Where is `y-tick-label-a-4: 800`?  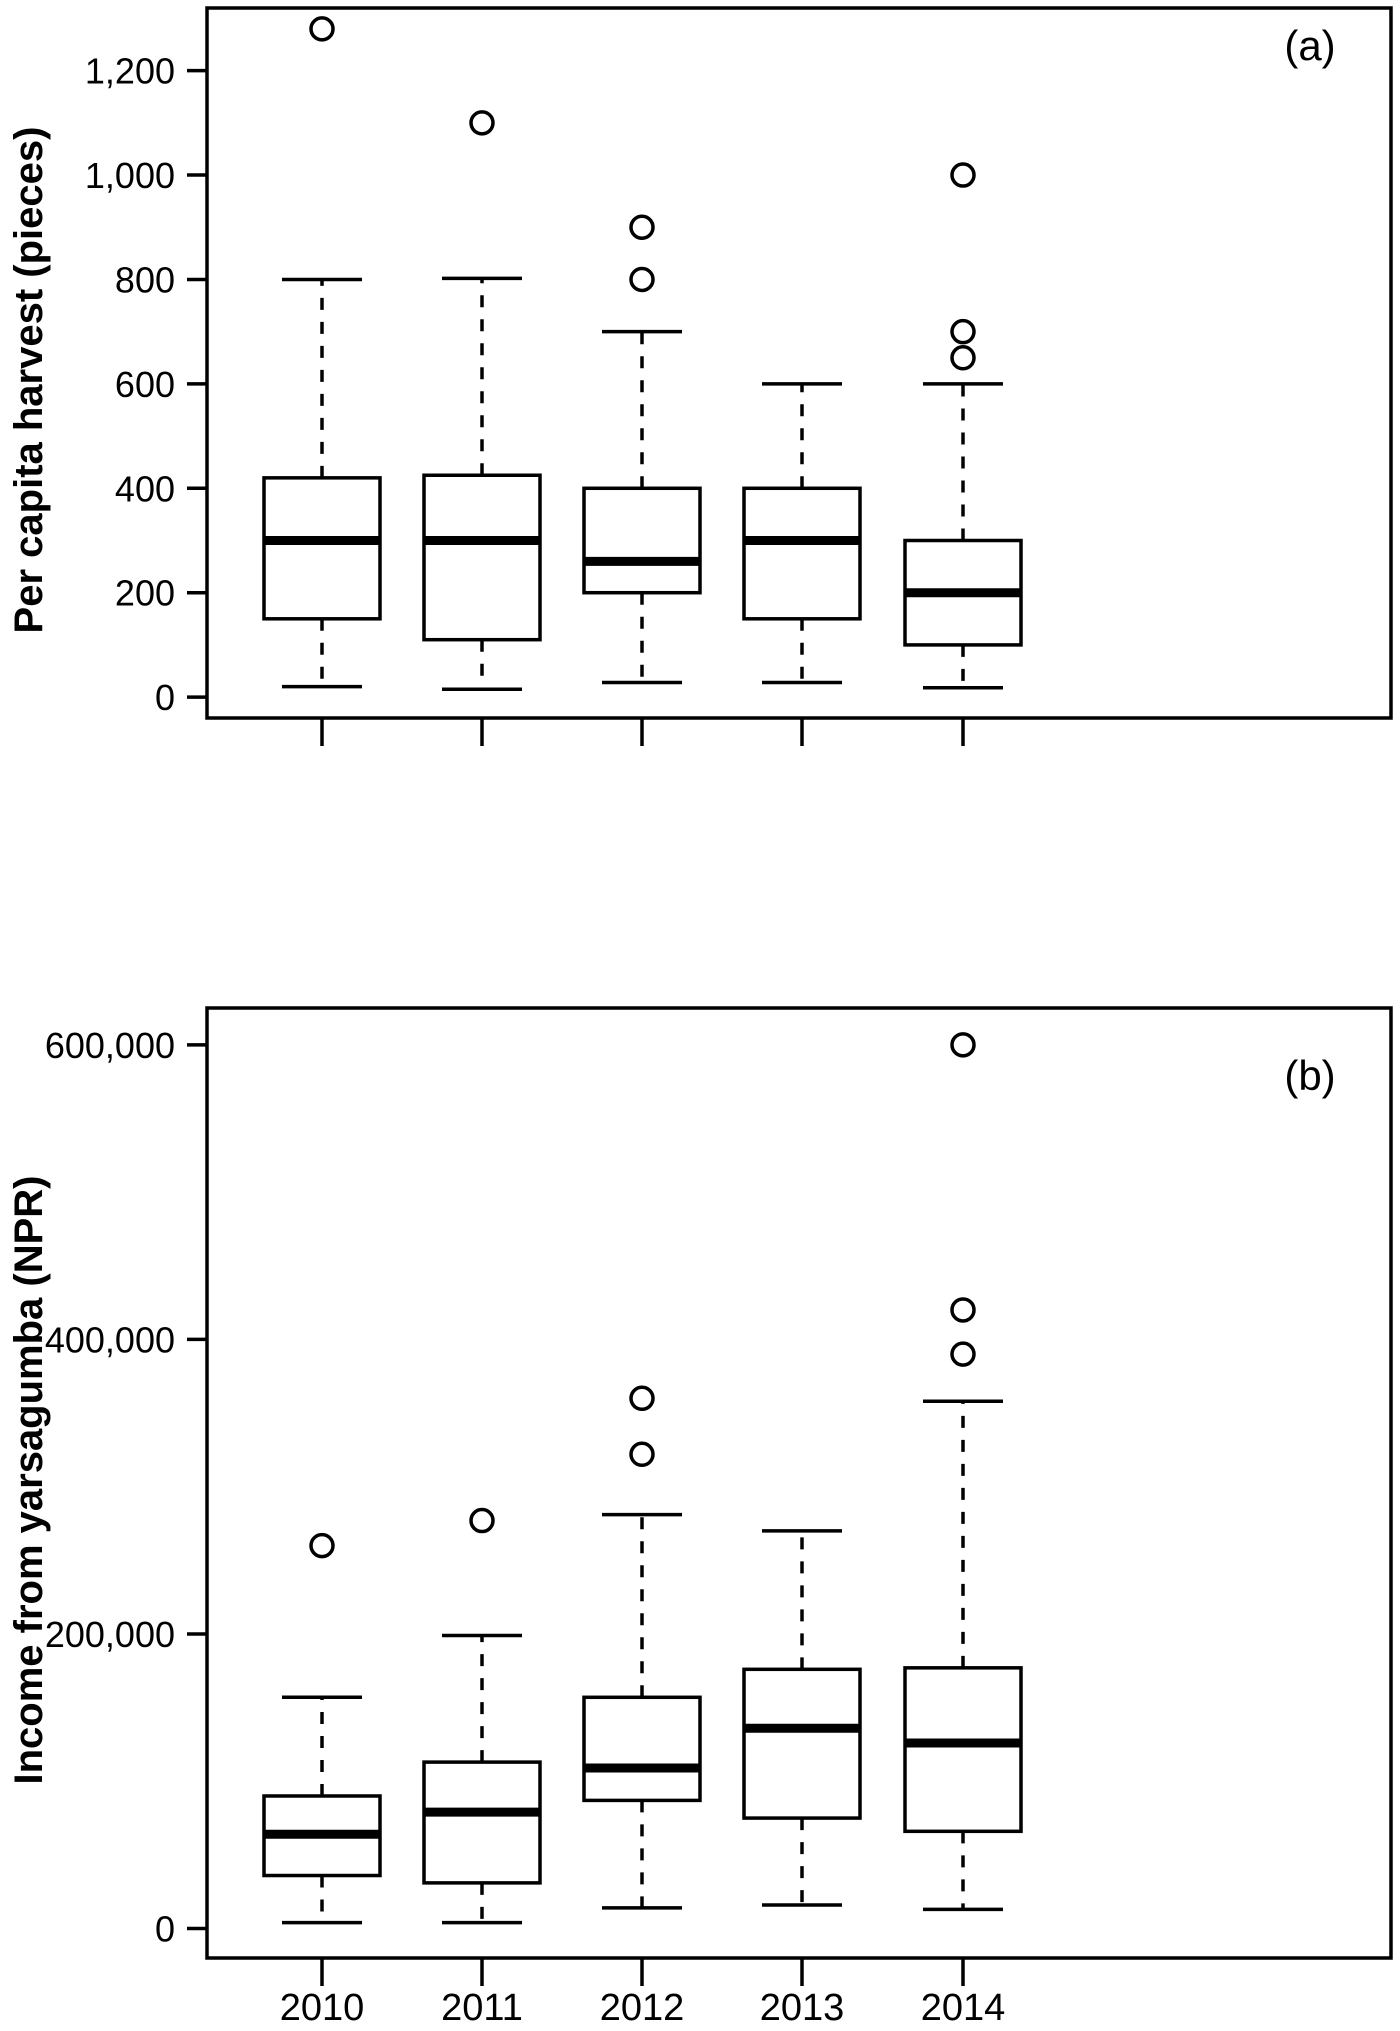
y-tick-label-a-4: 800 is located at coordinates (145, 279).